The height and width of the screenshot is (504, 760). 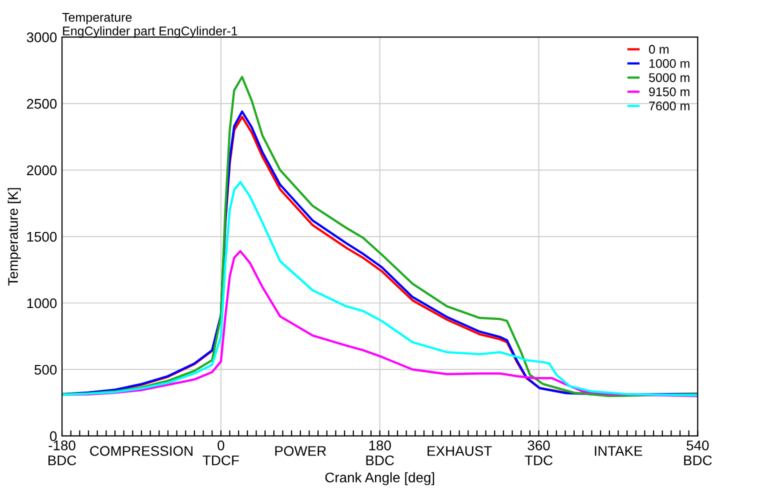 I want to click on text: POWER, so click(x=300, y=451).